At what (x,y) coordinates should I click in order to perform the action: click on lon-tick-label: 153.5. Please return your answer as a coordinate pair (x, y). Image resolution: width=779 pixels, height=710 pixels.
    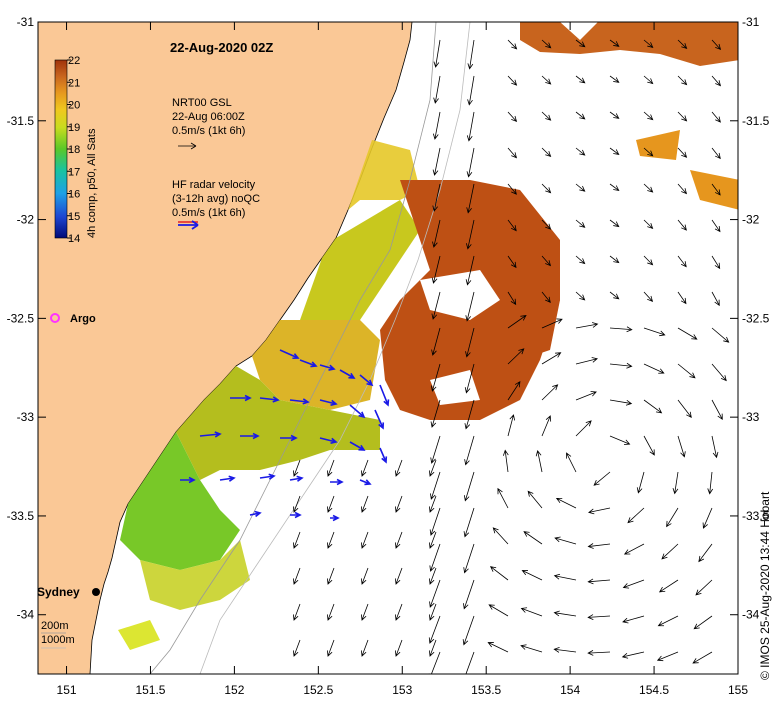
    Looking at the image, I should click on (486, 690).